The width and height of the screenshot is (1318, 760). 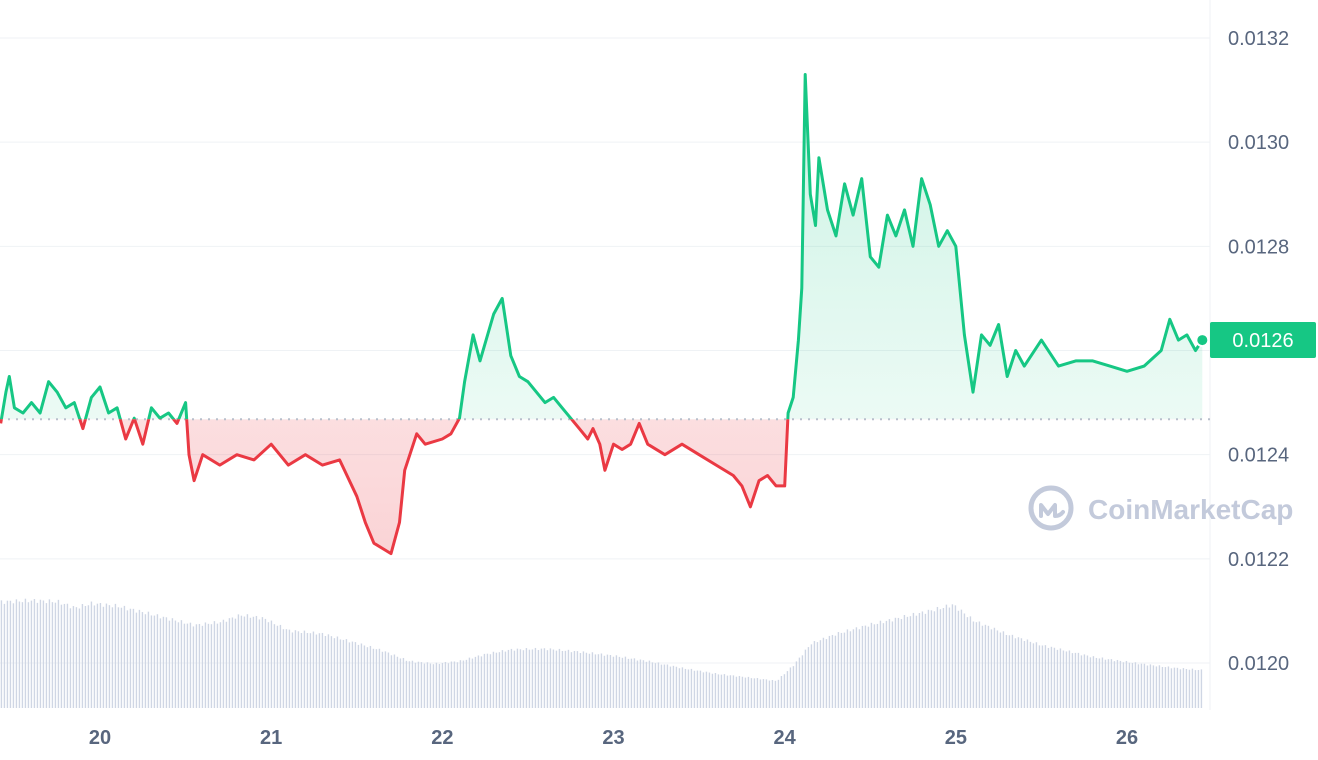 What do you see at coordinates (613, 738) in the screenshot?
I see `x-axis-ticks: 20 21 22 23 24 25 26` at bounding box center [613, 738].